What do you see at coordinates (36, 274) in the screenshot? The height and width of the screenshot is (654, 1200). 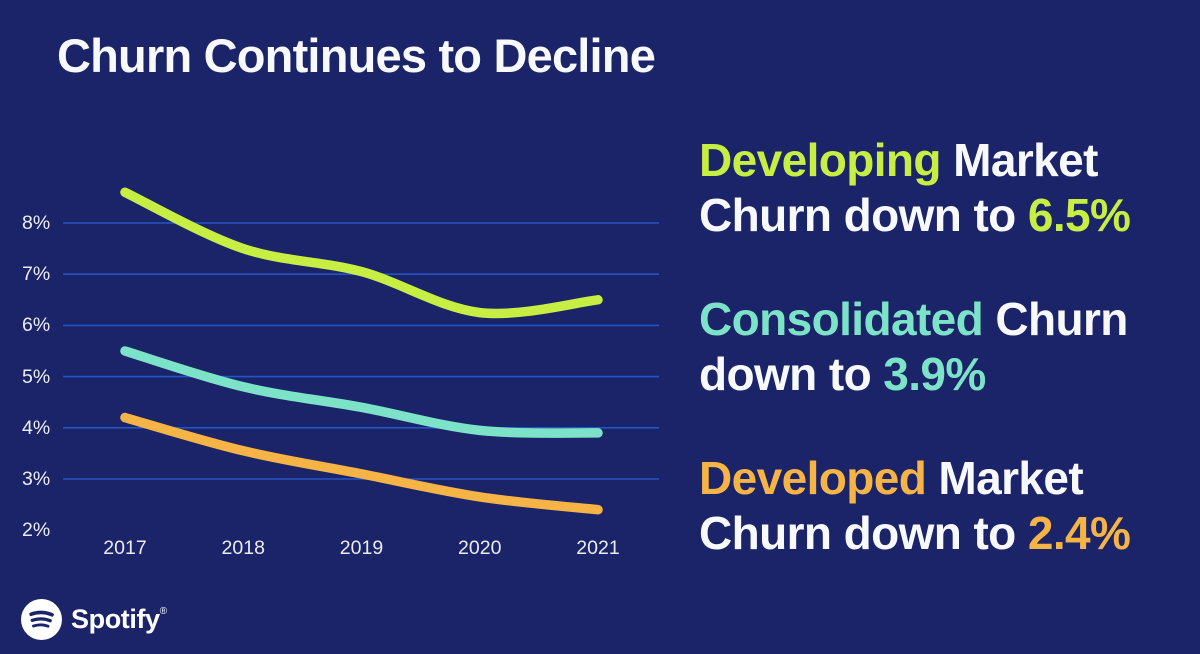 I see `y-axis-label: 7%` at bounding box center [36, 274].